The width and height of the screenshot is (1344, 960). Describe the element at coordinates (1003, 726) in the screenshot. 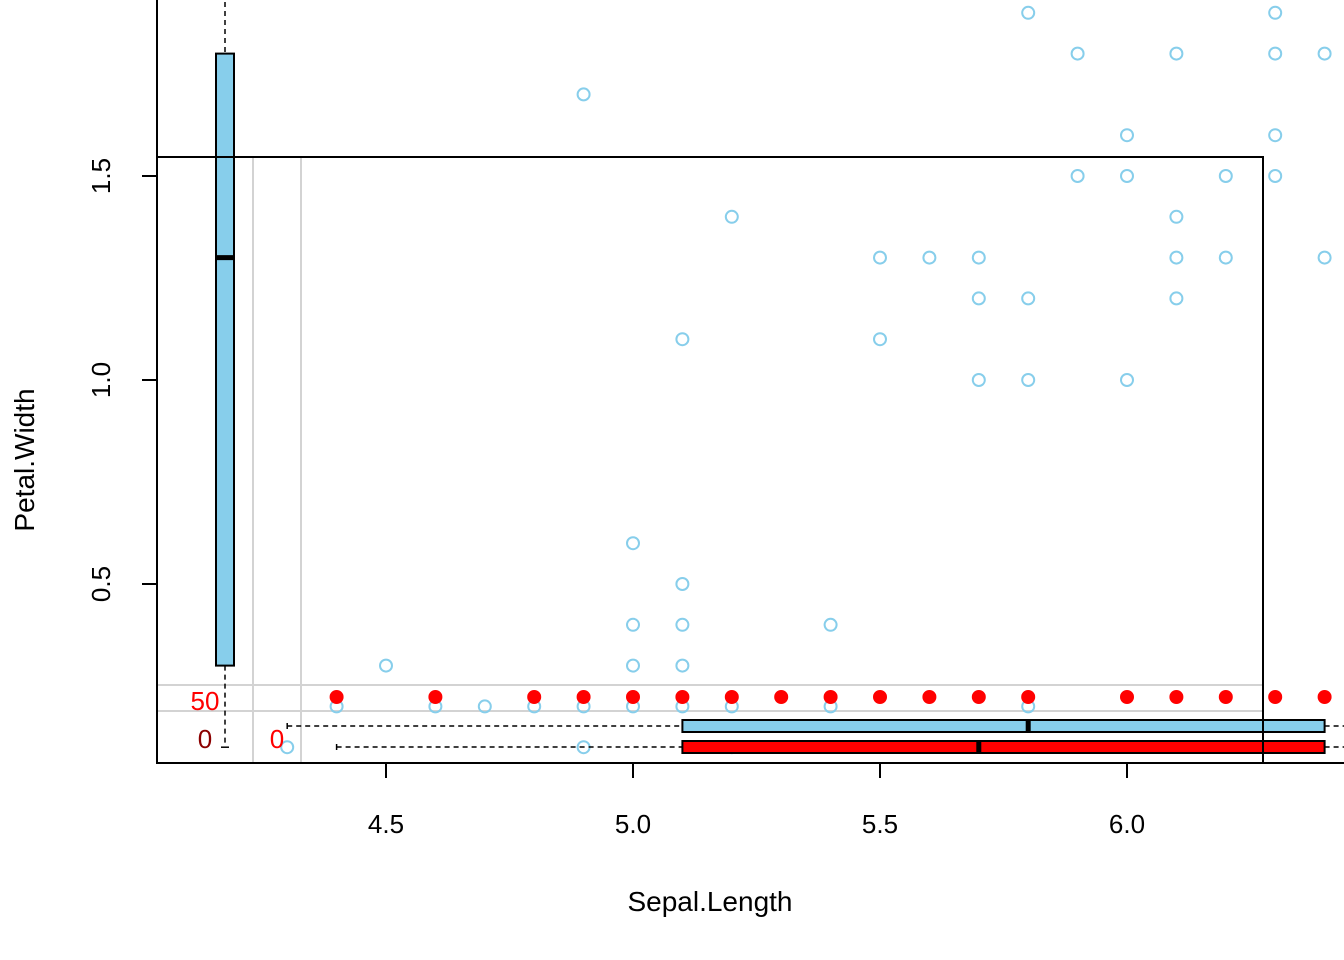

I see `boxplot-x-observed-box` at that location.